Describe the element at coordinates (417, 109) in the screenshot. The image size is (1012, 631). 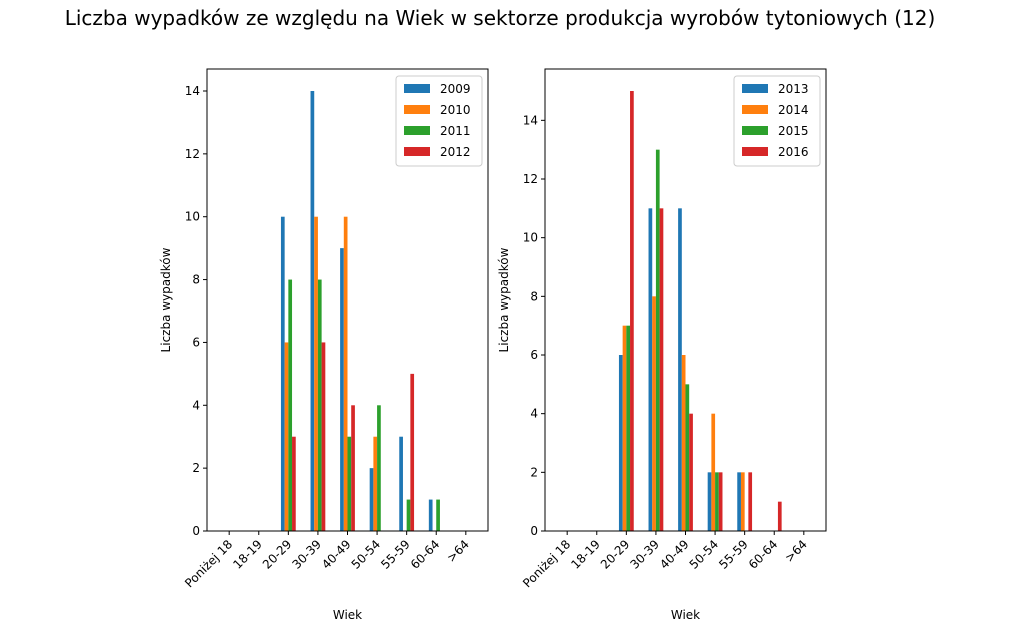
I see `legend-swatch-2010` at that location.